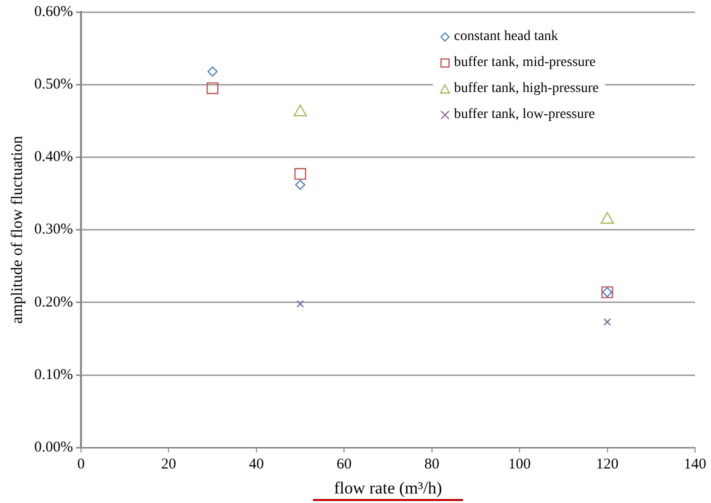 Image resolution: width=711 pixels, height=503 pixels. Describe the element at coordinates (432, 464) in the screenshot. I see `x-tick-label: 80` at that location.